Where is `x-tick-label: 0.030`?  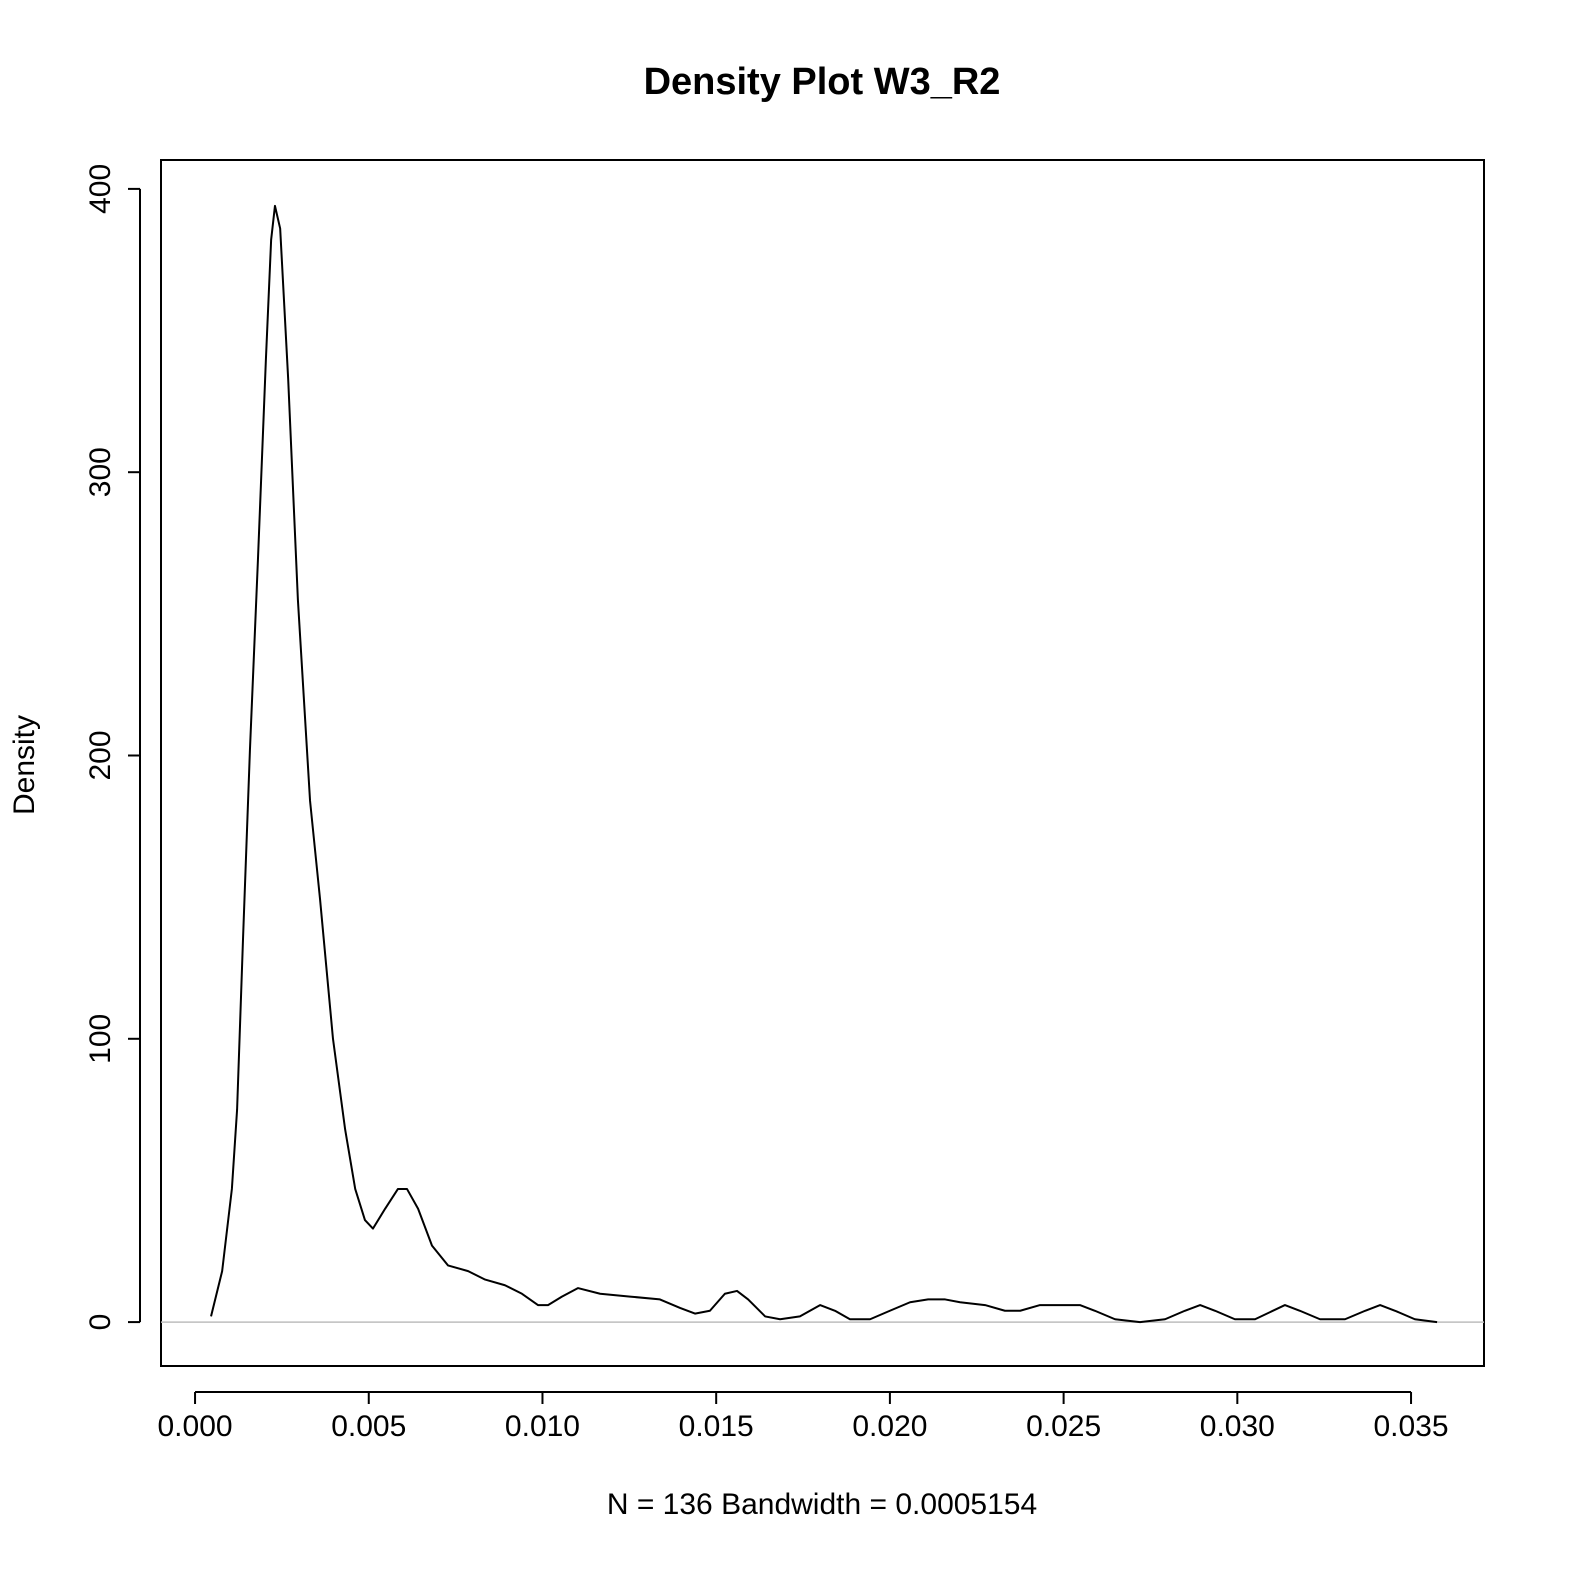 x-tick-label: 0.030 is located at coordinates (1237, 1426).